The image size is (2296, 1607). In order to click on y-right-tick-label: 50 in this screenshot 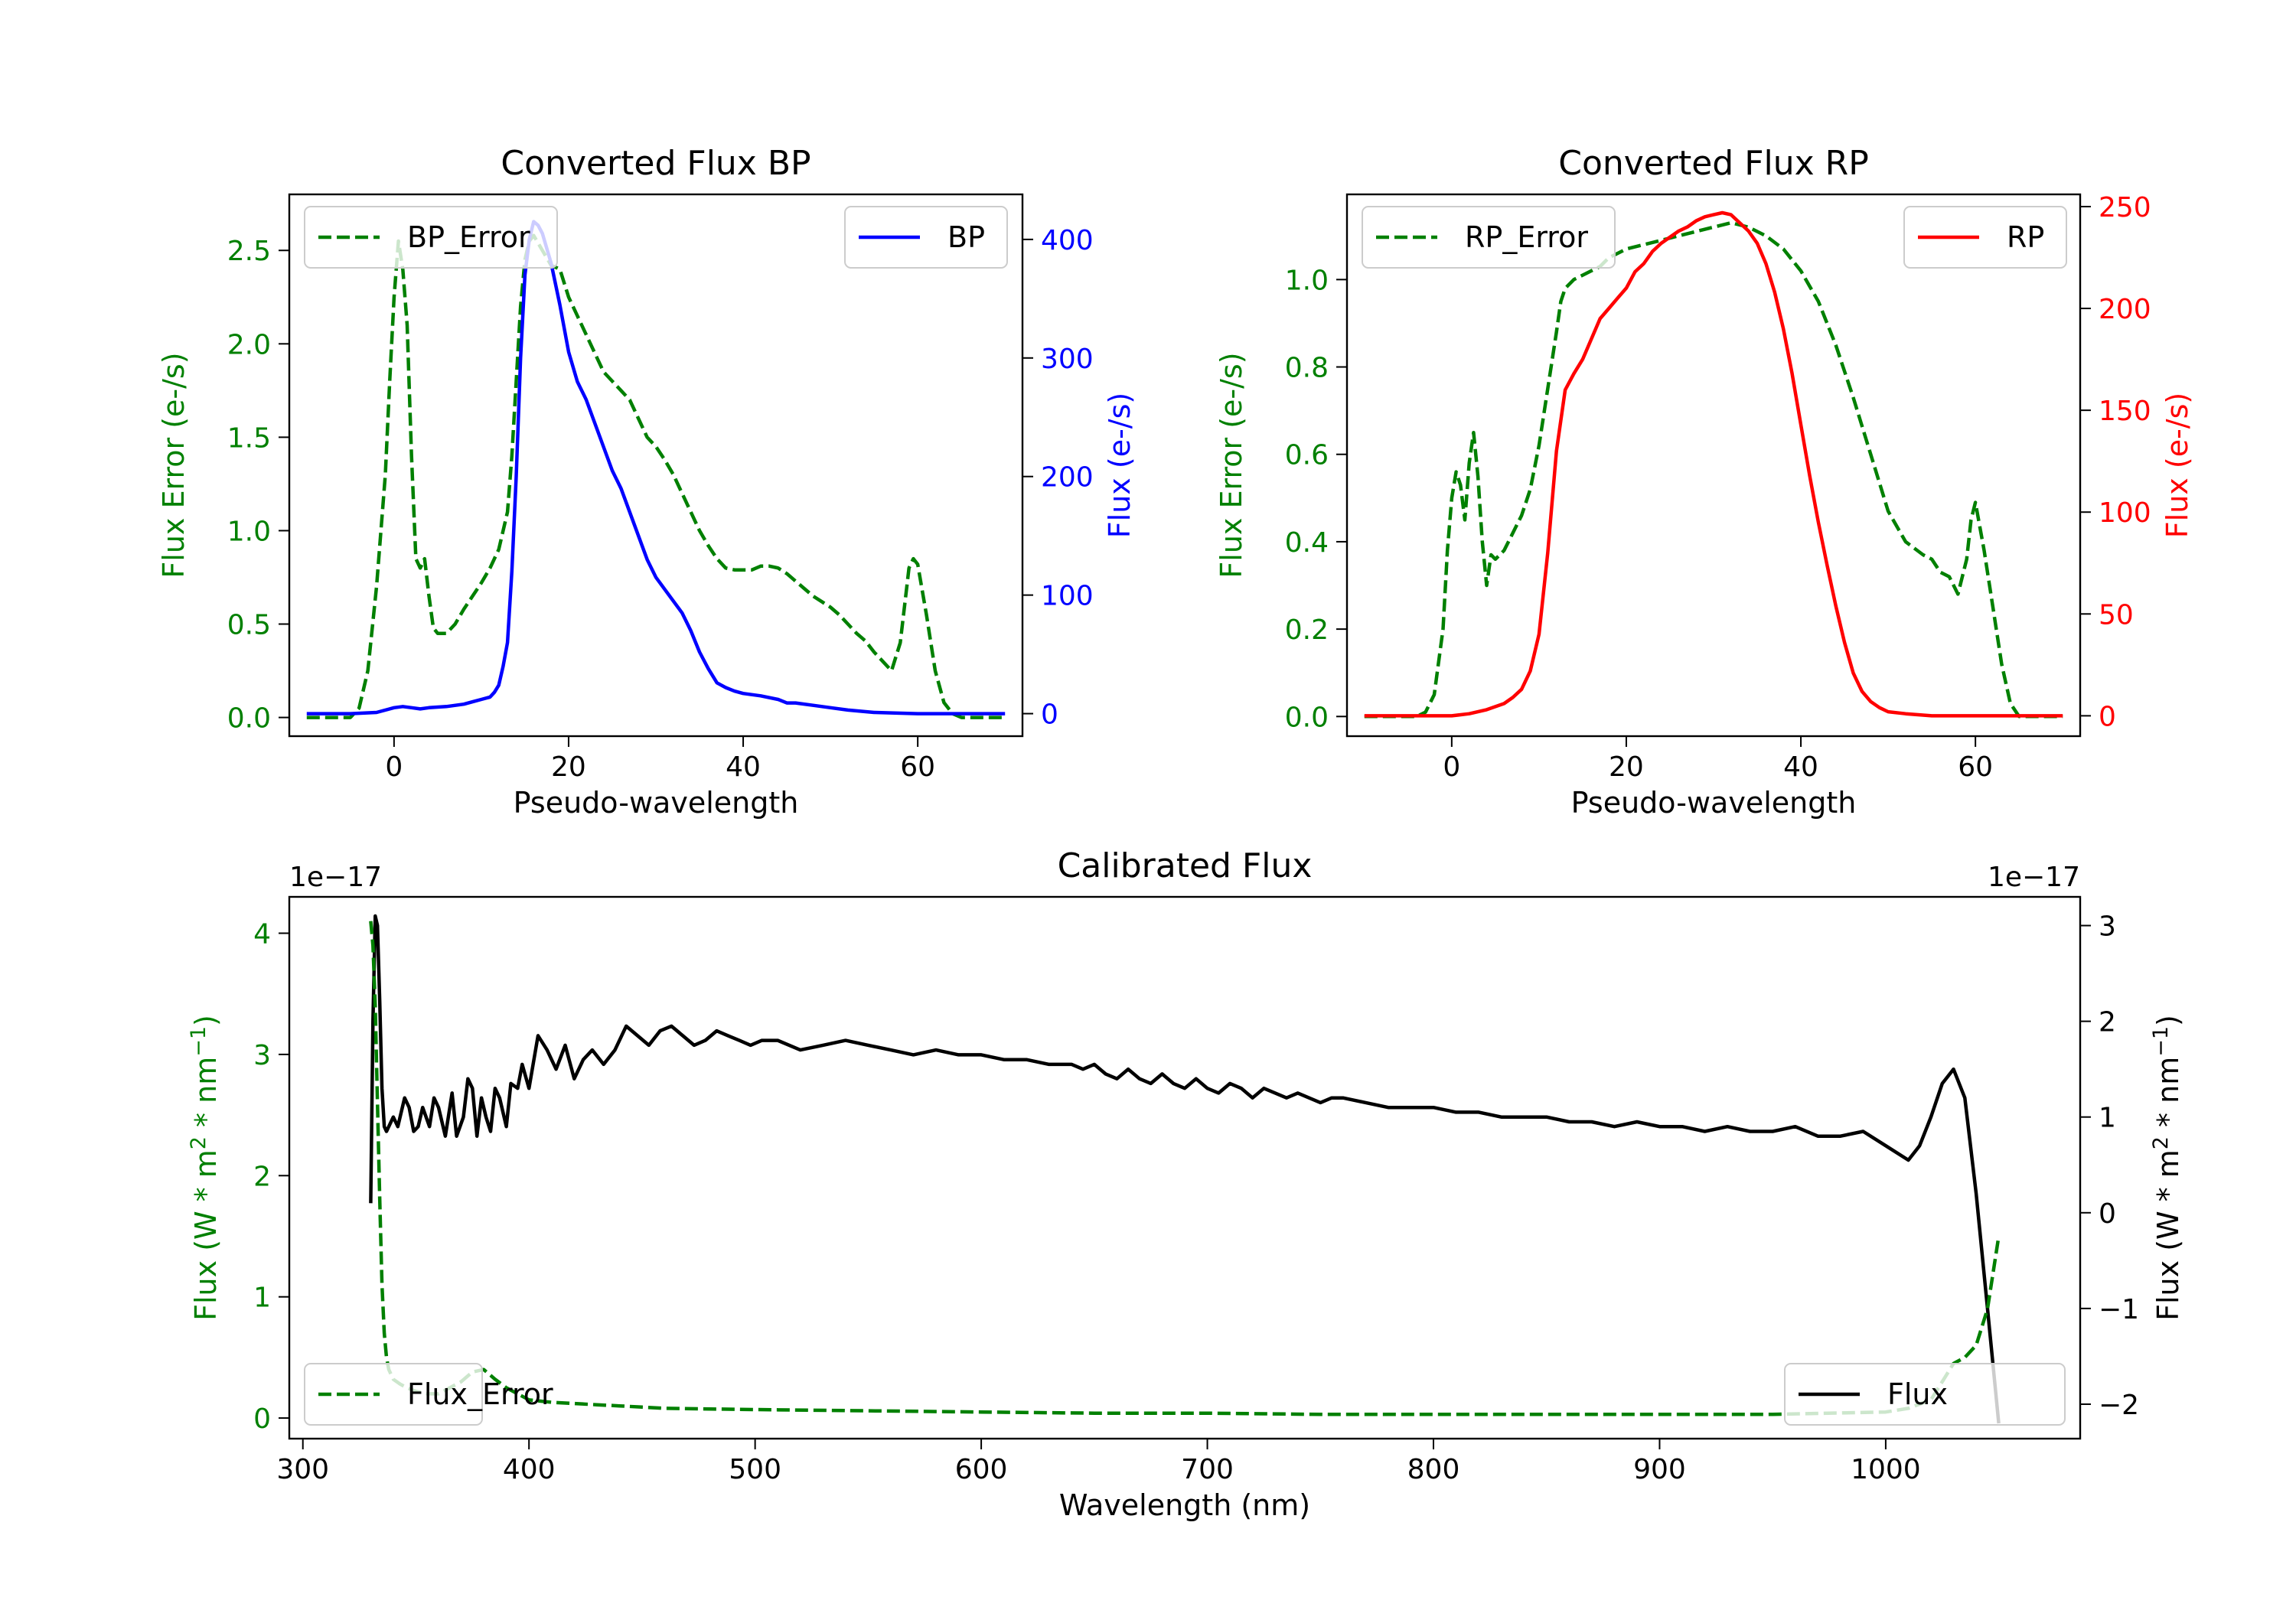, I will do `click(2116, 615)`.